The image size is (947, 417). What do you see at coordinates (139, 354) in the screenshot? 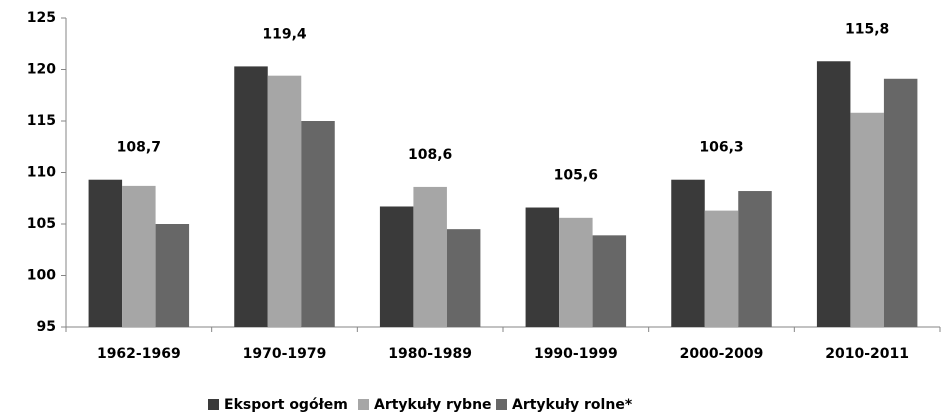
I see `x-tick-label: 1962-1969` at bounding box center [139, 354].